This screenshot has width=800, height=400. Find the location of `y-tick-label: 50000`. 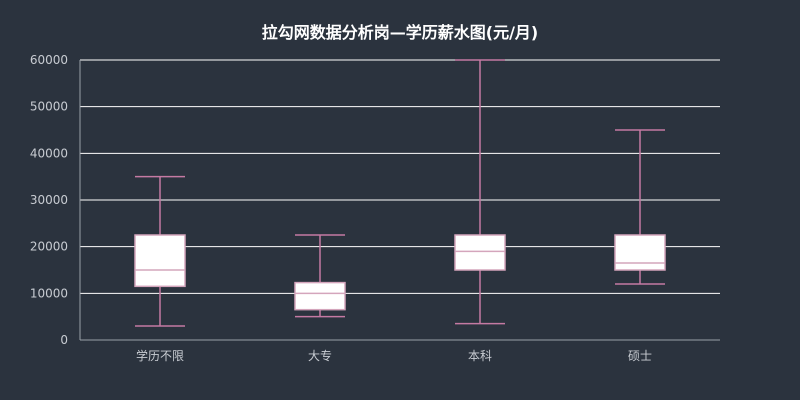

y-tick-label: 50000 is located at coordinates (49, 107).